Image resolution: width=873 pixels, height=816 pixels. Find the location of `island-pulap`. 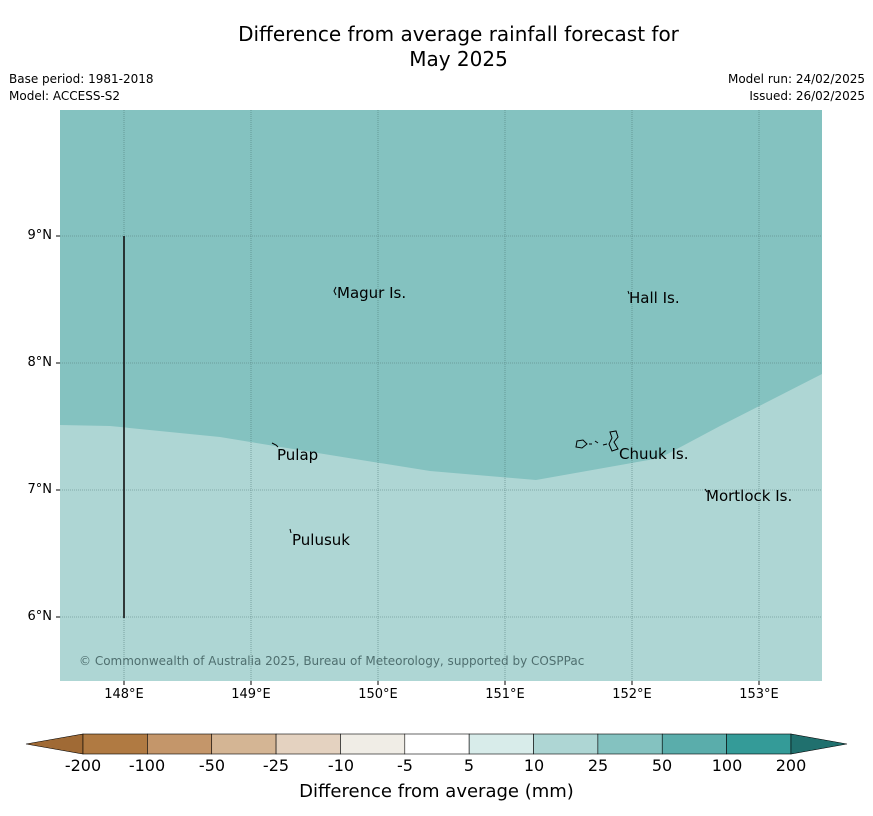

island-pulap is located at coordinates (275, 445).